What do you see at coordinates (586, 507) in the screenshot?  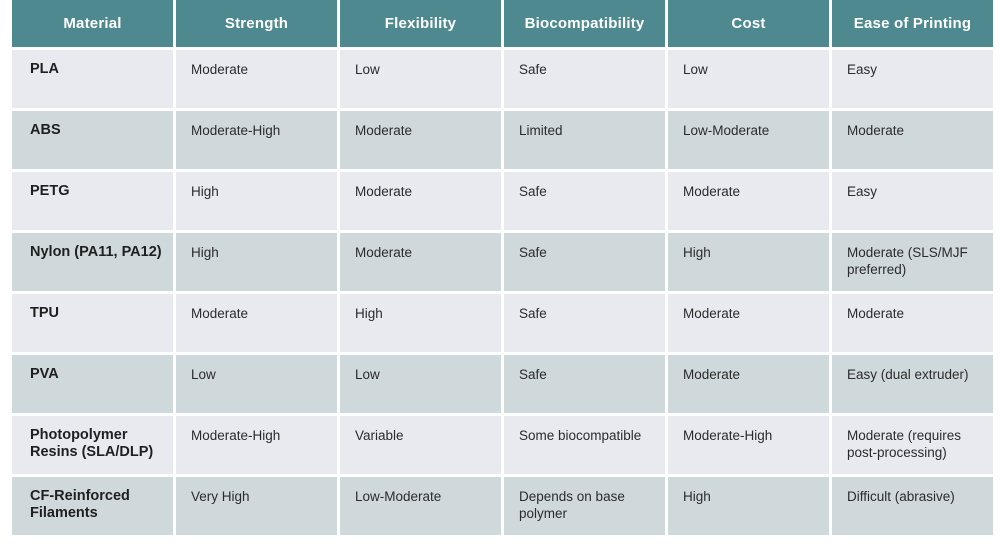 I see `biocompatibility-cell: Depends on base polymer` at bounding box center [586, 507].